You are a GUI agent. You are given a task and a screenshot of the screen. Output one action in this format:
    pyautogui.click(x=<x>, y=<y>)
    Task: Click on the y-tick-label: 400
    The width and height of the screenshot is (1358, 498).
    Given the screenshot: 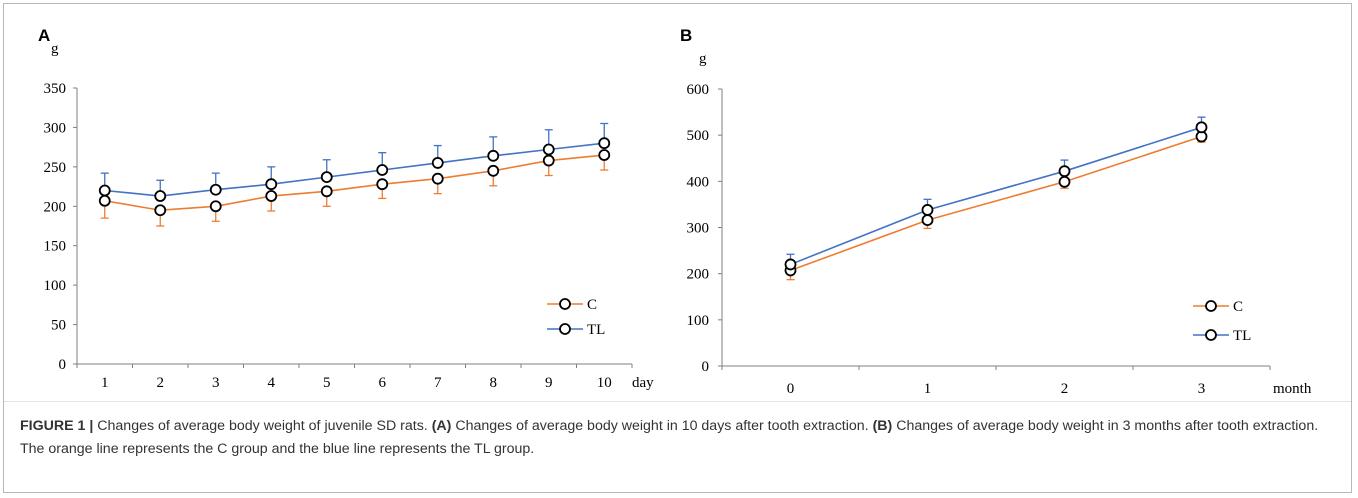 What is the action you would take?
    pyautogui.click(x=698, y=182)
    